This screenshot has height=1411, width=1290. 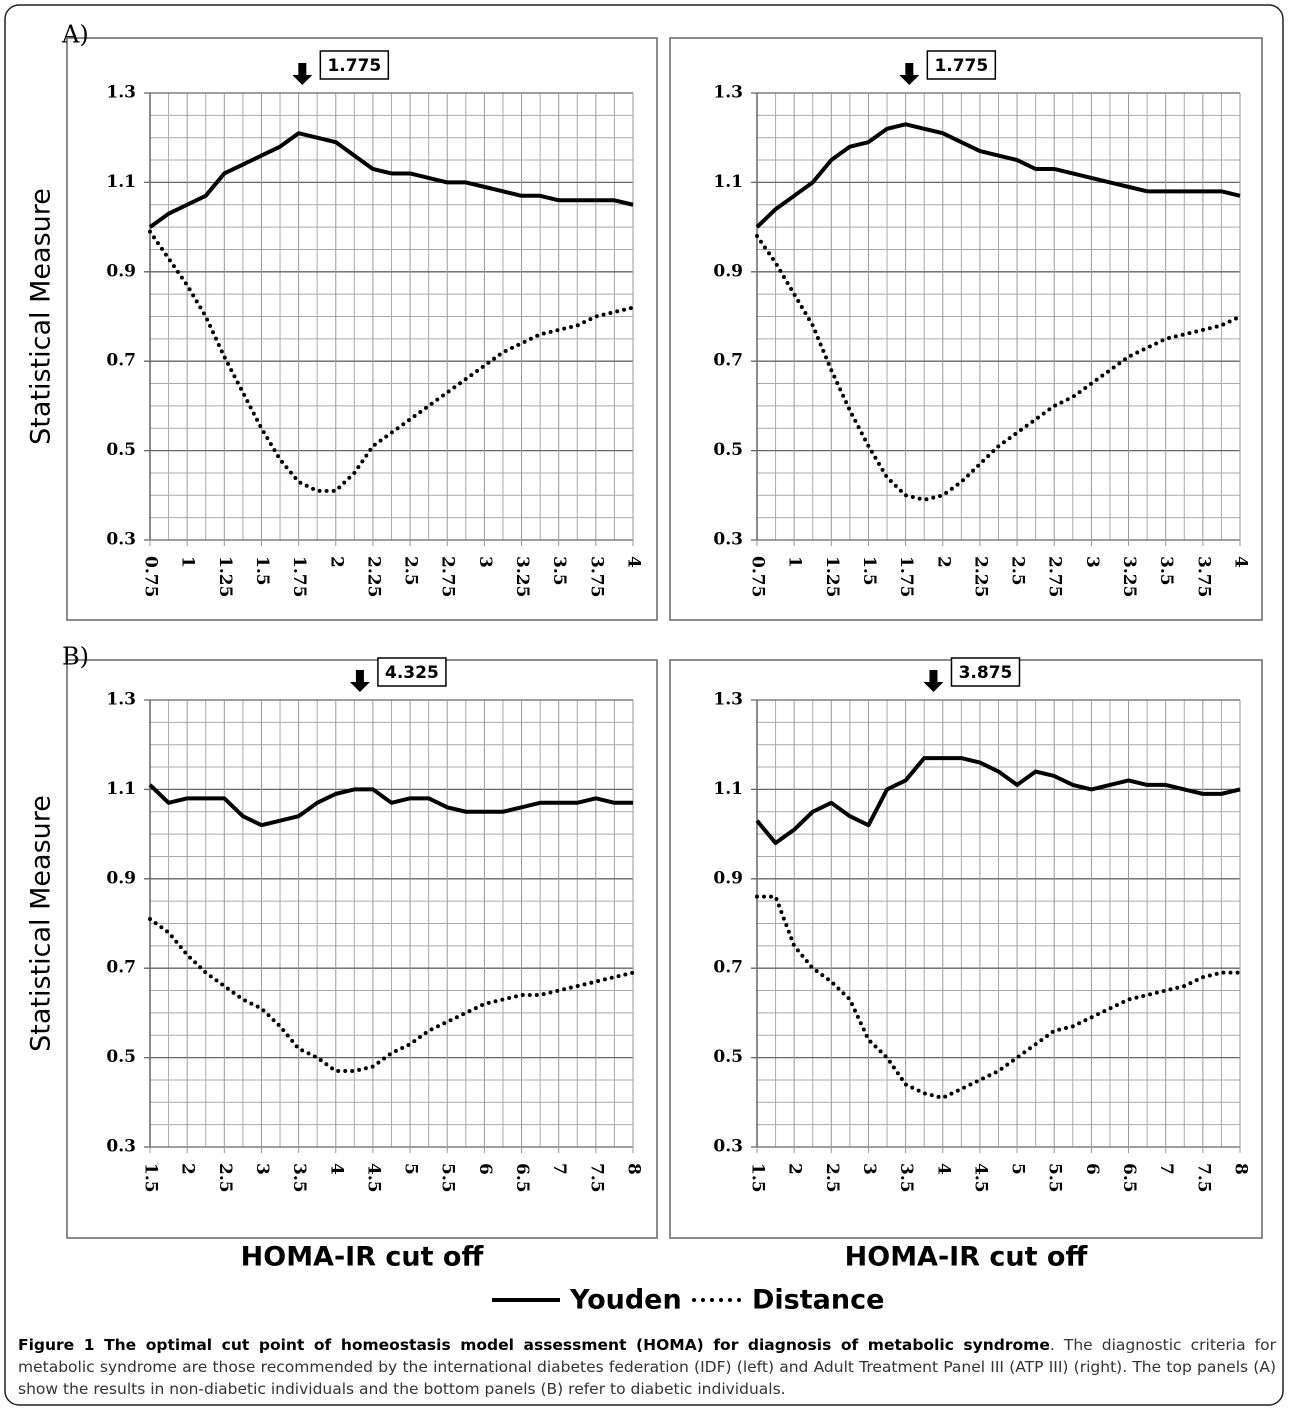 What do you see at coordinates (75, 35) in the screenshot?
I see `panel-label: A)` at bounding box center [75, 35].